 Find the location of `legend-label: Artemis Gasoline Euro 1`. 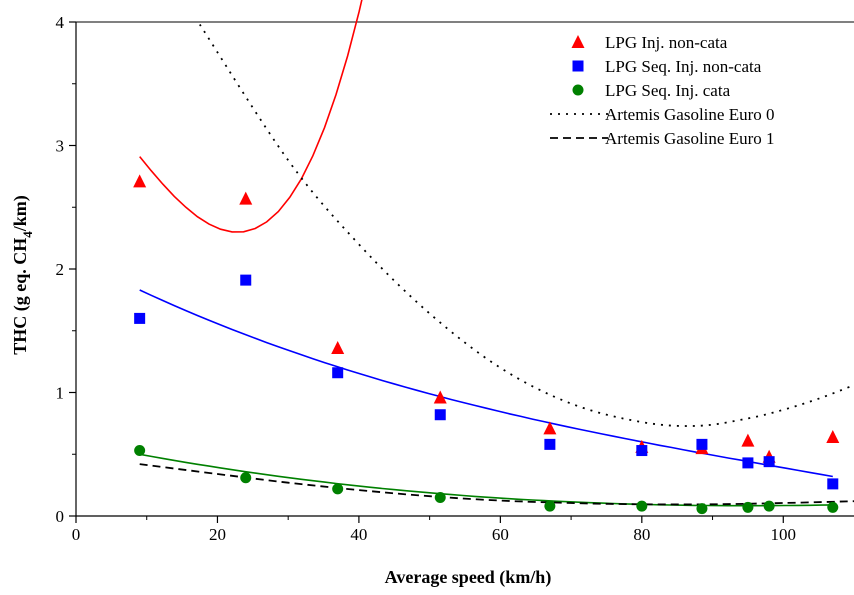

legend-label: Artemis Gasoline Euro 1 is located at coordinates (690, 138).